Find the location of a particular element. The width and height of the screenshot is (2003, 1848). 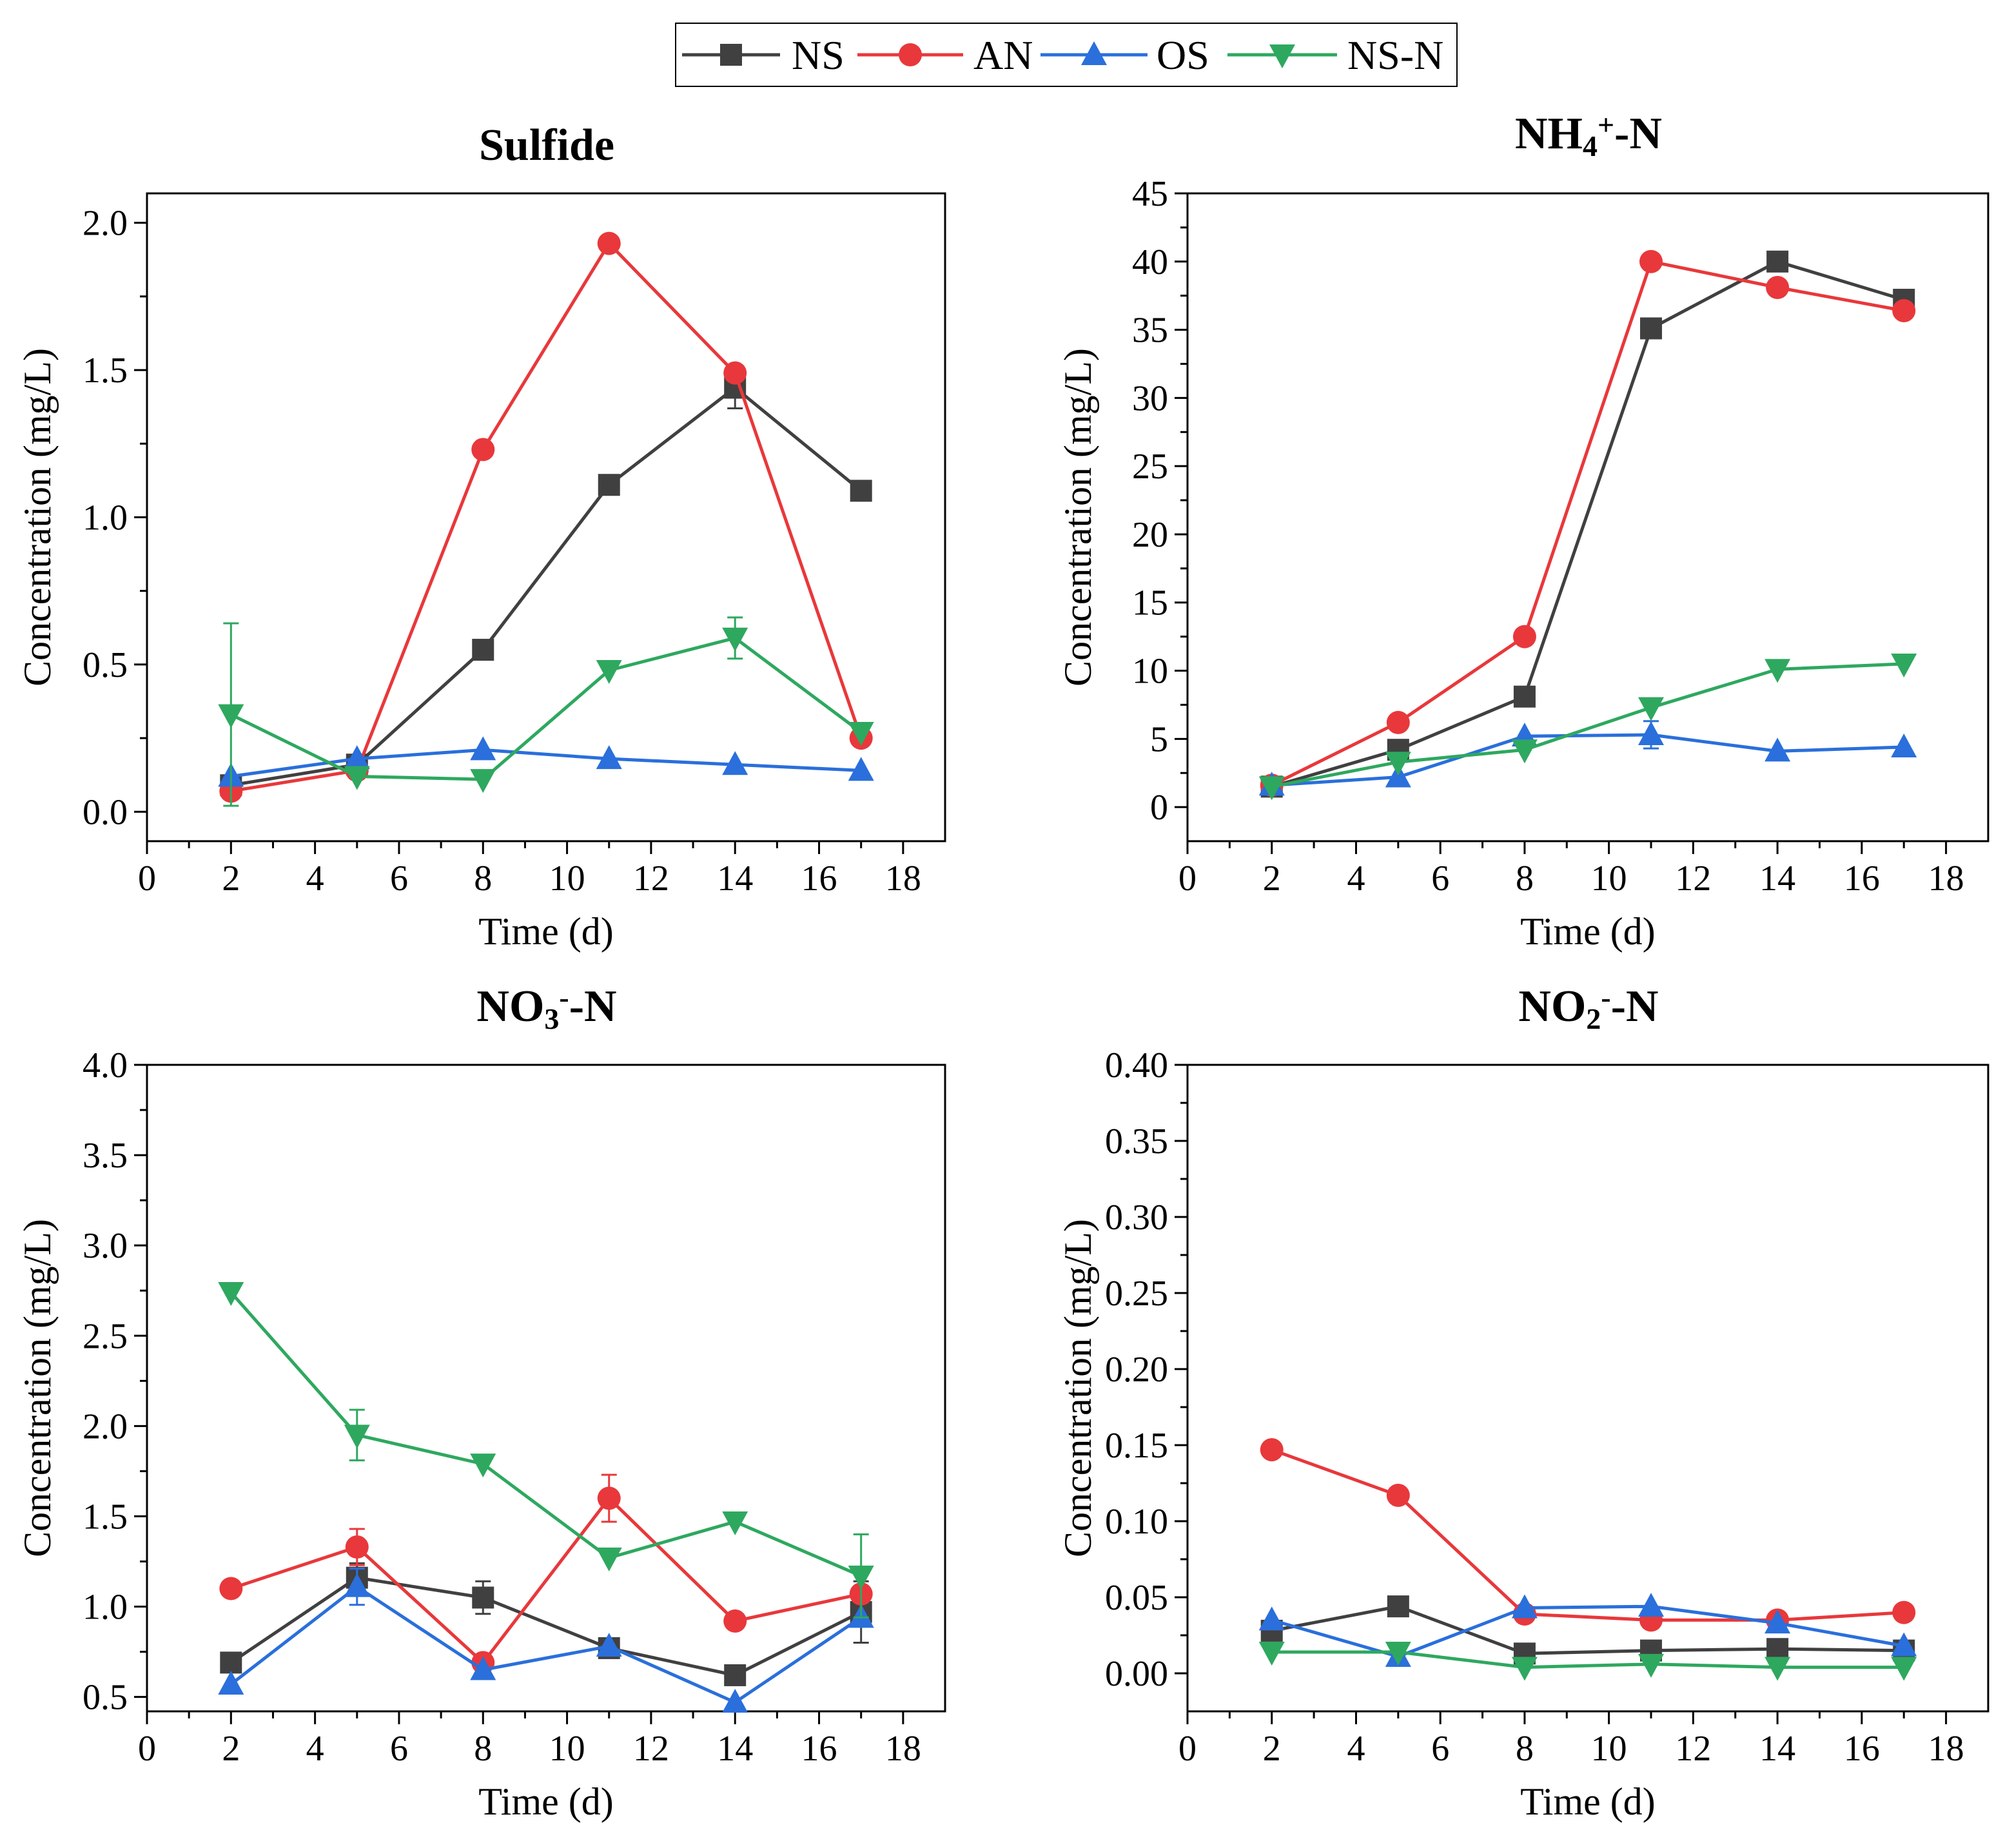

chart-title-part: 4 is located at coordinates (1591, 146).